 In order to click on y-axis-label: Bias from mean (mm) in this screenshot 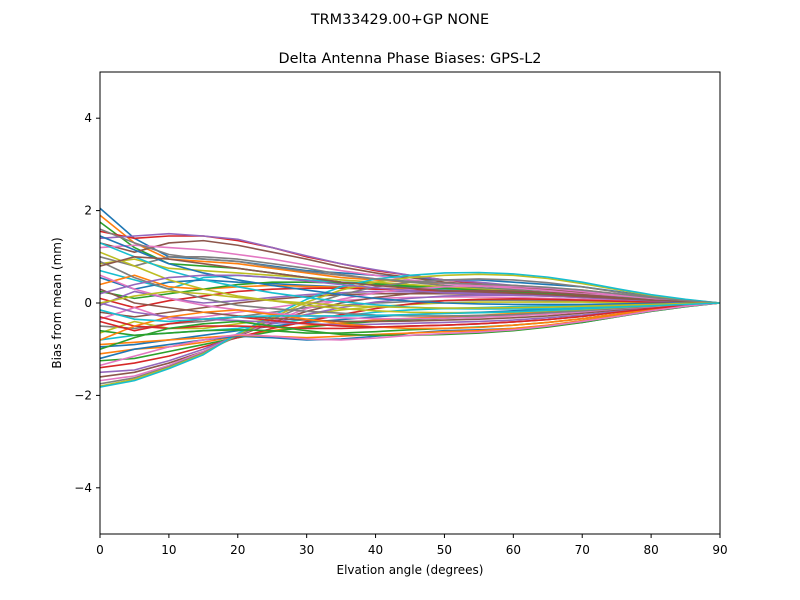, I will do `click(57, 302)`.